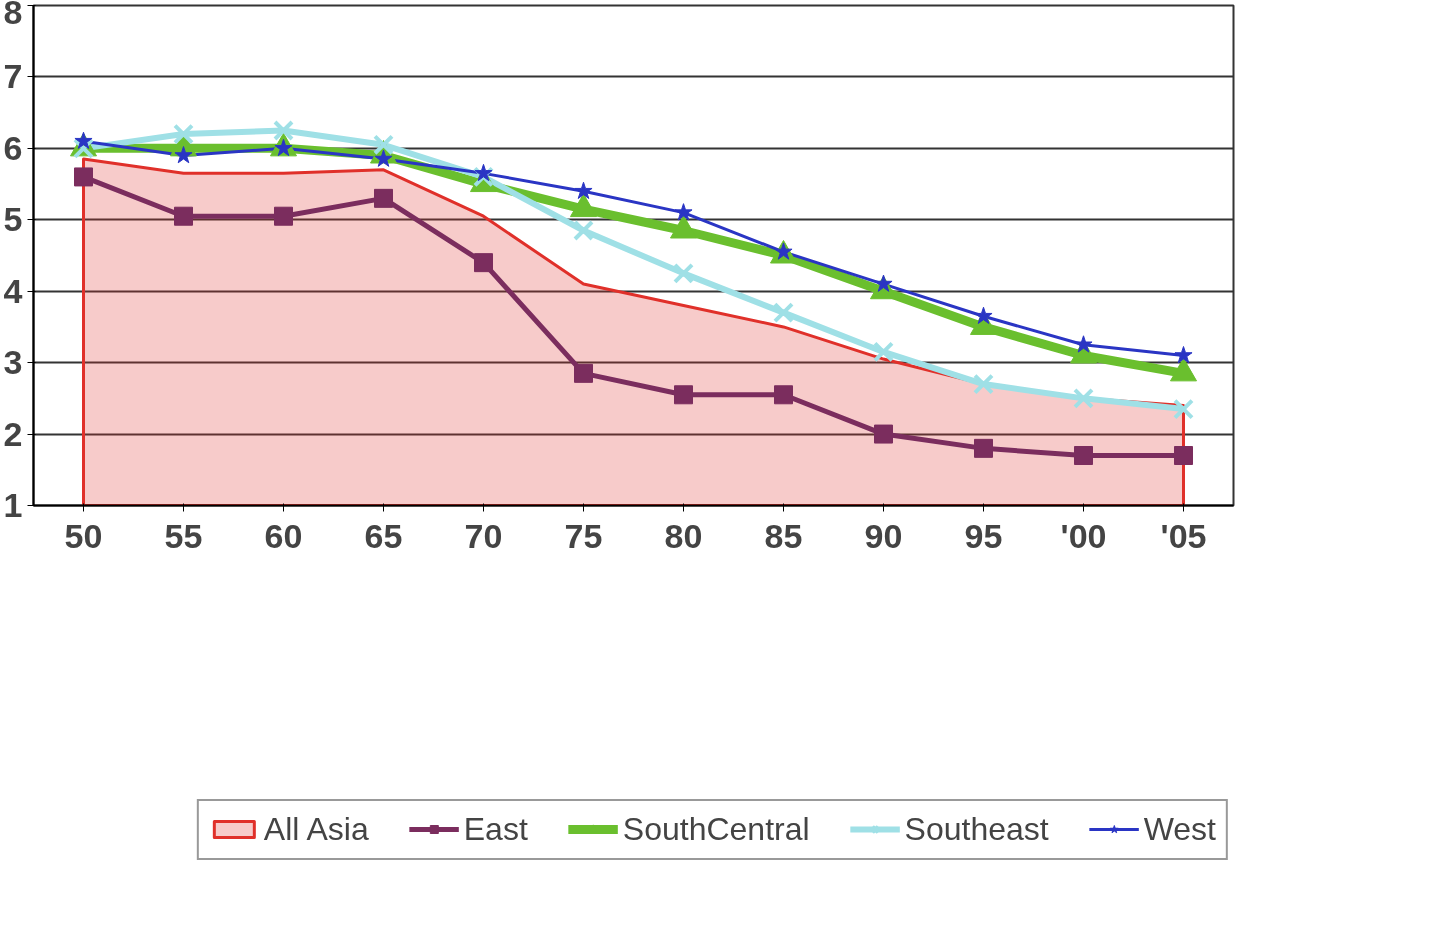 The width and height of the screenshot is (1455, 940). What do you see at coordinates (13, 505) in the screenshot?
I see `y-tick-label: 1` at bounding box center [13, 505].